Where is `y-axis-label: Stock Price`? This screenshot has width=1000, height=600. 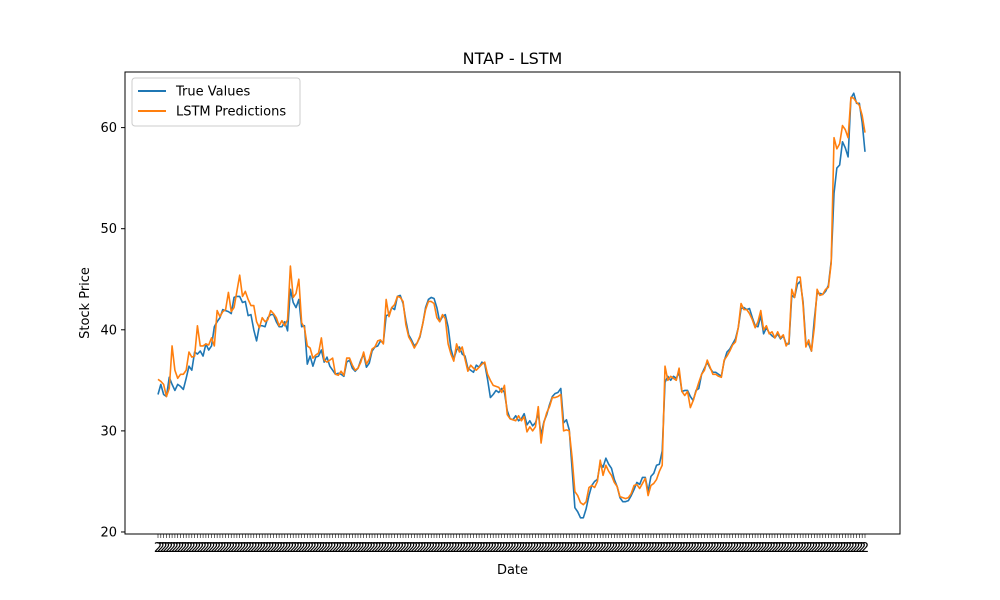 y-axis-label: Stock Price is located at coordinates (85, 303).